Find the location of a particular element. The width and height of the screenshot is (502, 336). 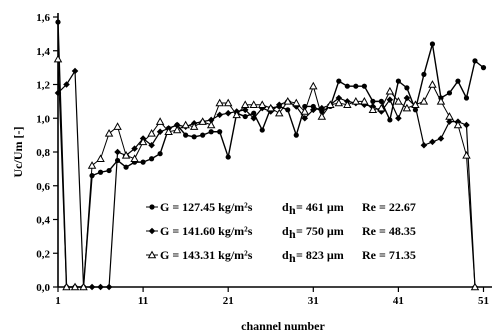

legend-label-d-value: = 823 µm is located at coordinates (320, 255).